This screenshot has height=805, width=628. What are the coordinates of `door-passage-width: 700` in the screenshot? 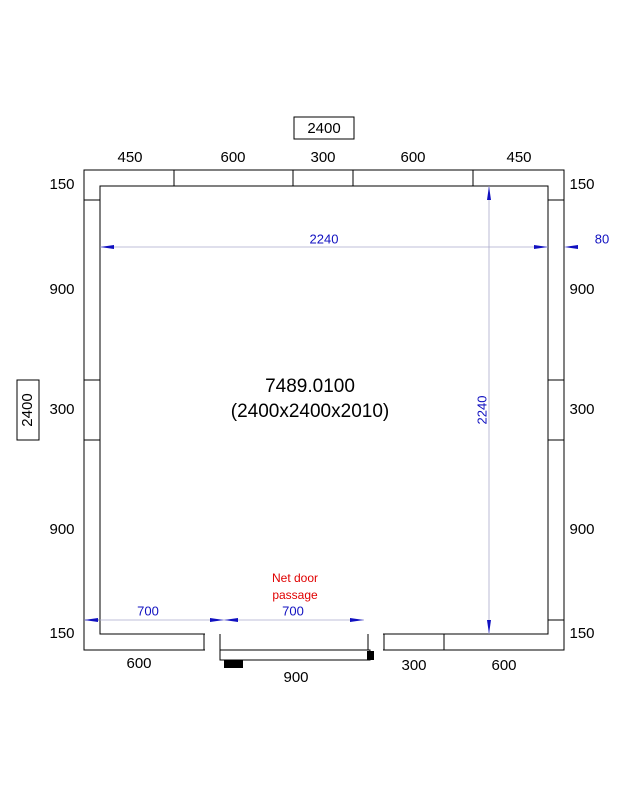 It's located at (293, 610).